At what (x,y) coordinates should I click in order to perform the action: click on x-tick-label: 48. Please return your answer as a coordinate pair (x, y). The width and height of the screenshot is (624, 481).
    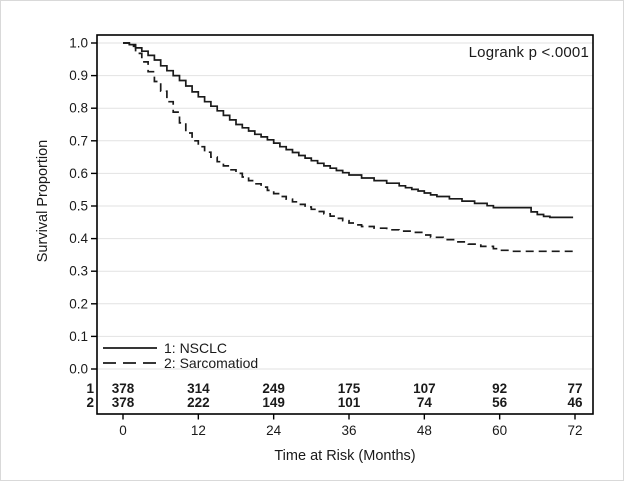
    Looking at the image, I should click on (424, 430).